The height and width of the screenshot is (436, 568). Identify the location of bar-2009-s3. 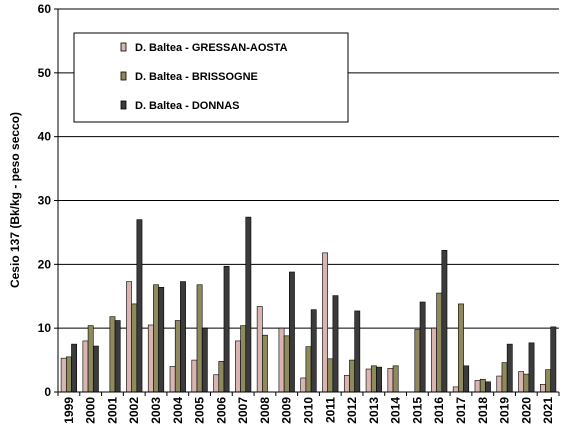
(292, 332).